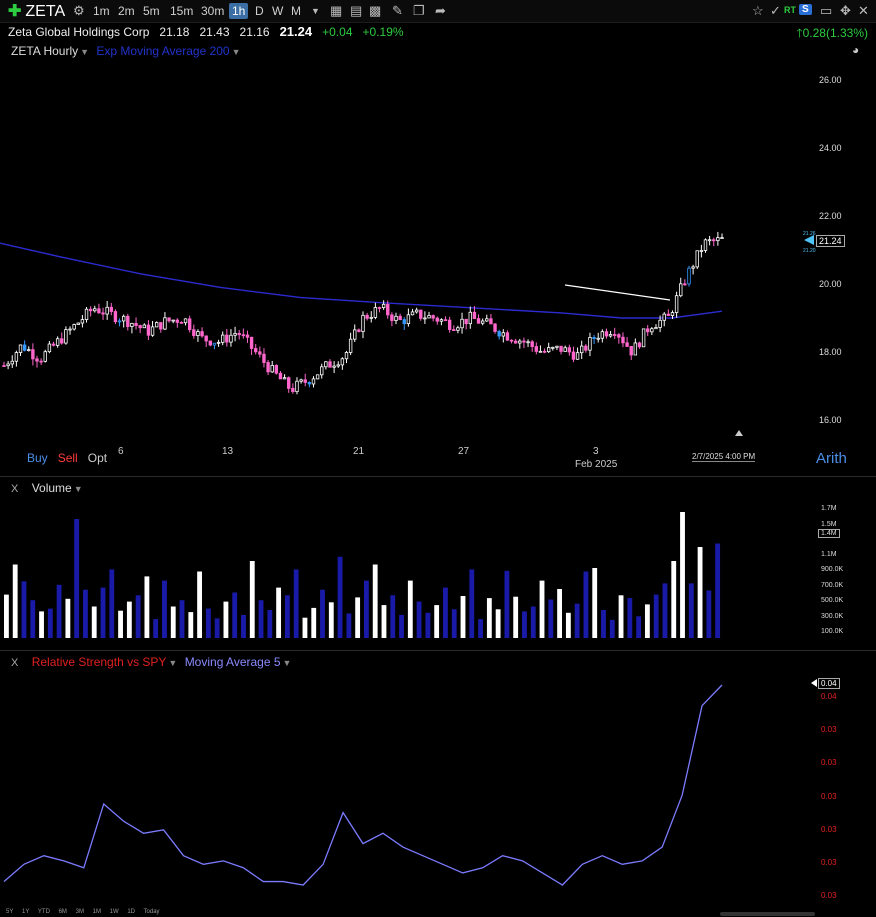  What do you see at coordinates (315, 11) in the screenshot?
I see `interval-dropdown-icon: ▼` at bounding box center [315, 11].